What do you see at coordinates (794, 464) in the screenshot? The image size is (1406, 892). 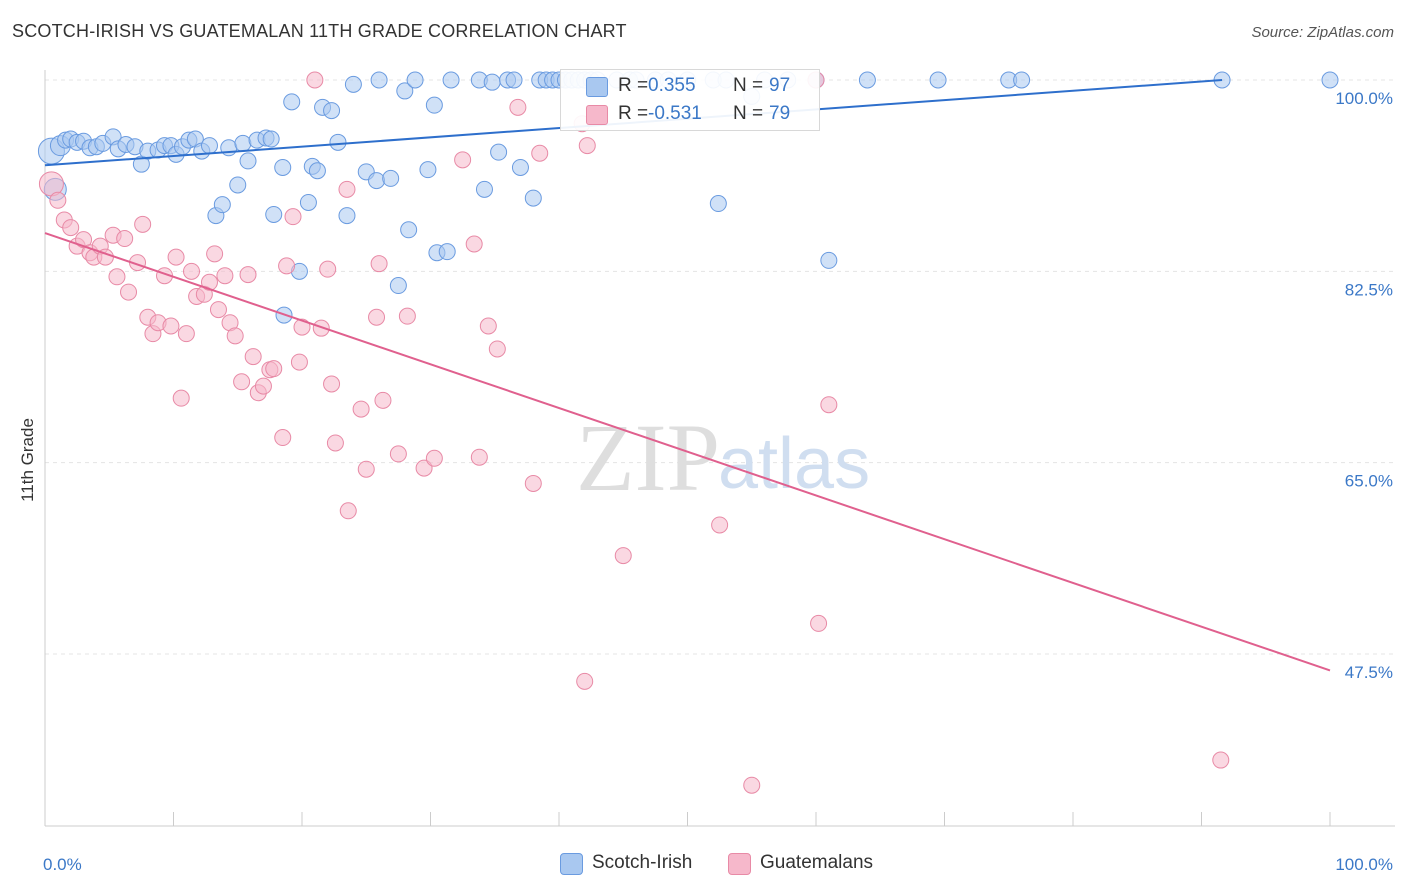 I see `watermark-atlas: atlas` at bounding box center [794, 464].